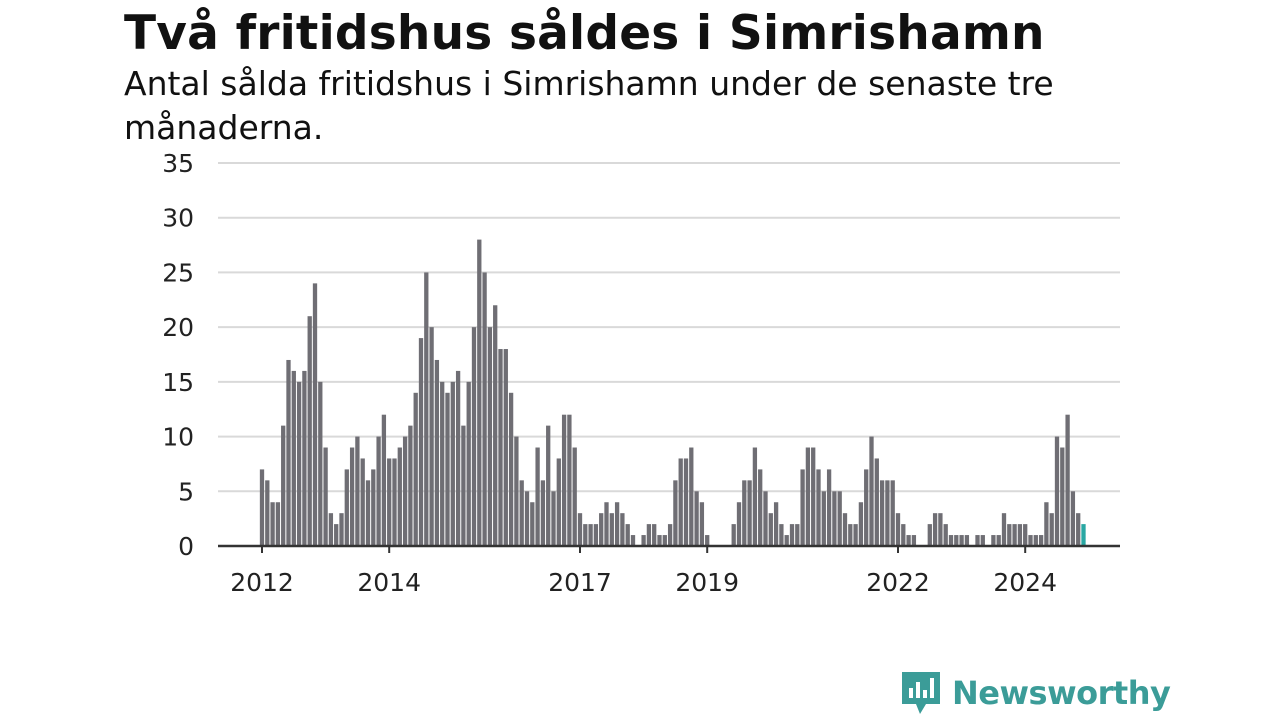  Describe the element at coordinates (178, 163) in the screenshot. I see `y-tick-label: 35` at that location.